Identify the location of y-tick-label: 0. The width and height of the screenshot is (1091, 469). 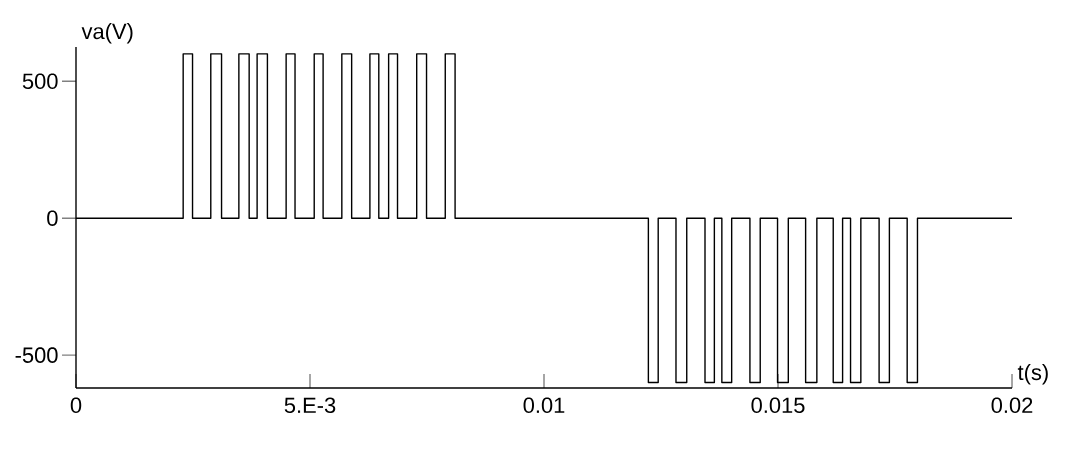
(52, 218).